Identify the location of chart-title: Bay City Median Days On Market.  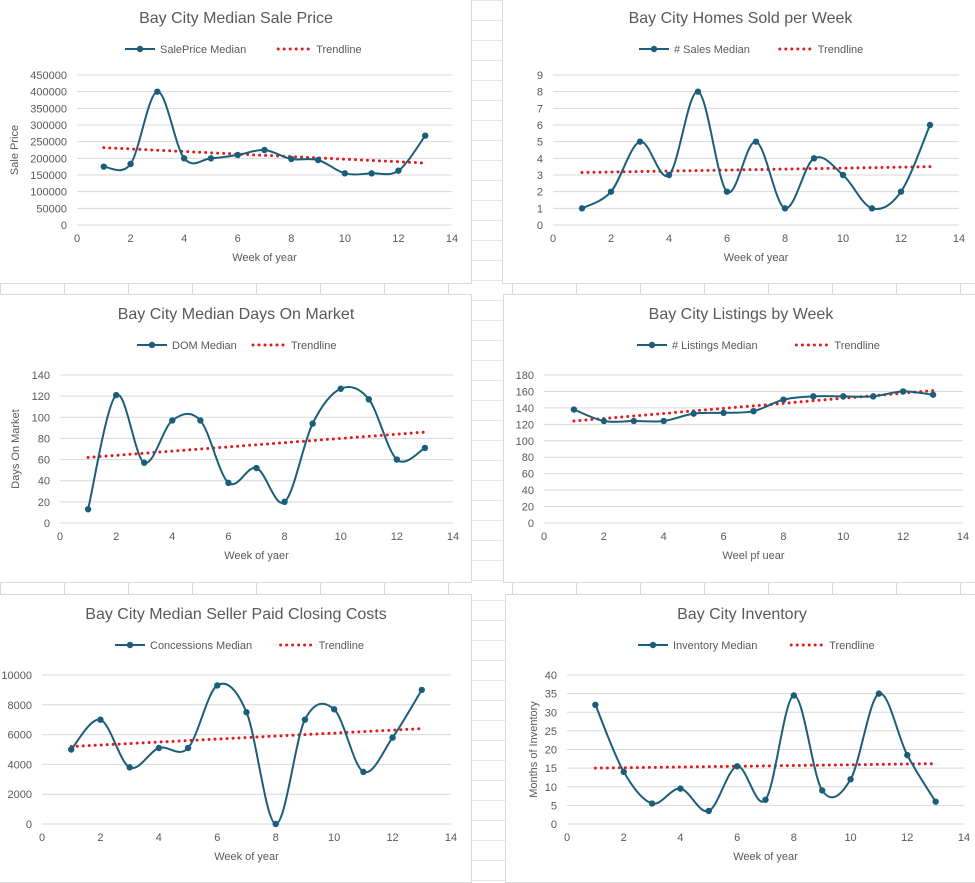
(236, 314).